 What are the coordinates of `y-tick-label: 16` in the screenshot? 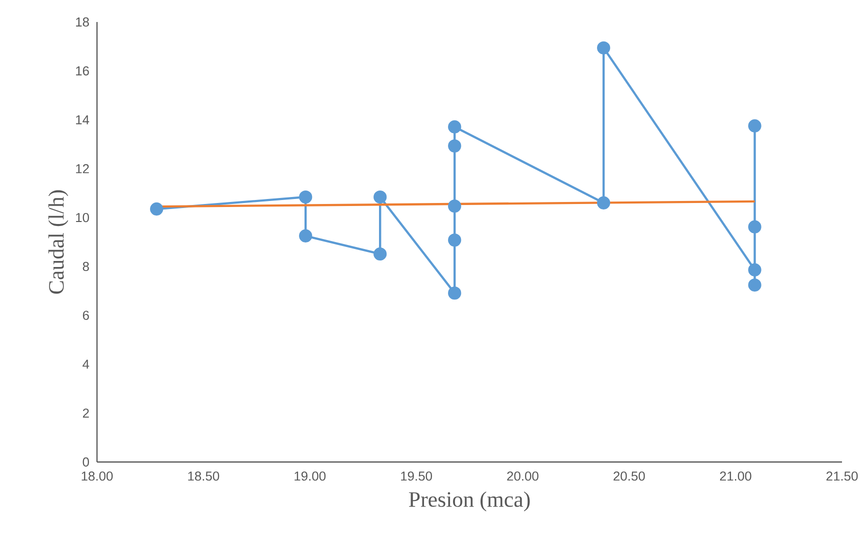 It's located at (82, 71).